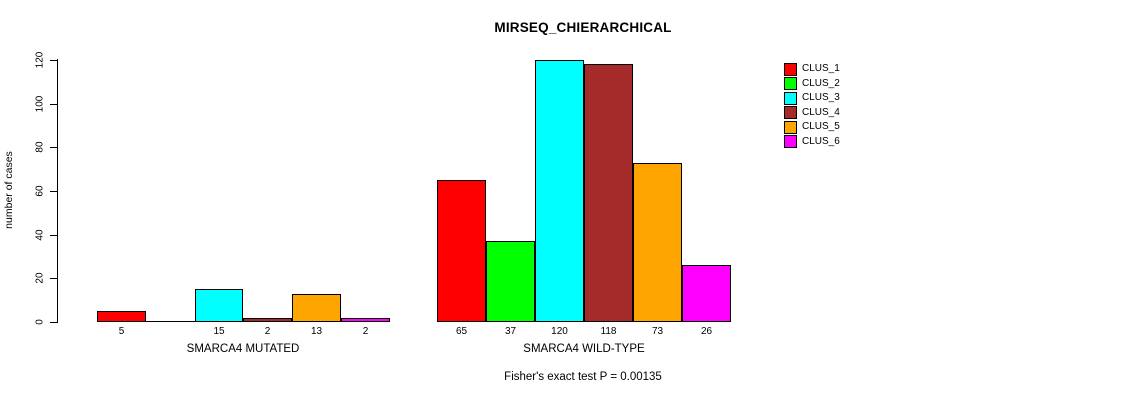 The width and height of the screenshot is (1140, 400). I want to click on bar-value-label: 73, so click(657, 331).